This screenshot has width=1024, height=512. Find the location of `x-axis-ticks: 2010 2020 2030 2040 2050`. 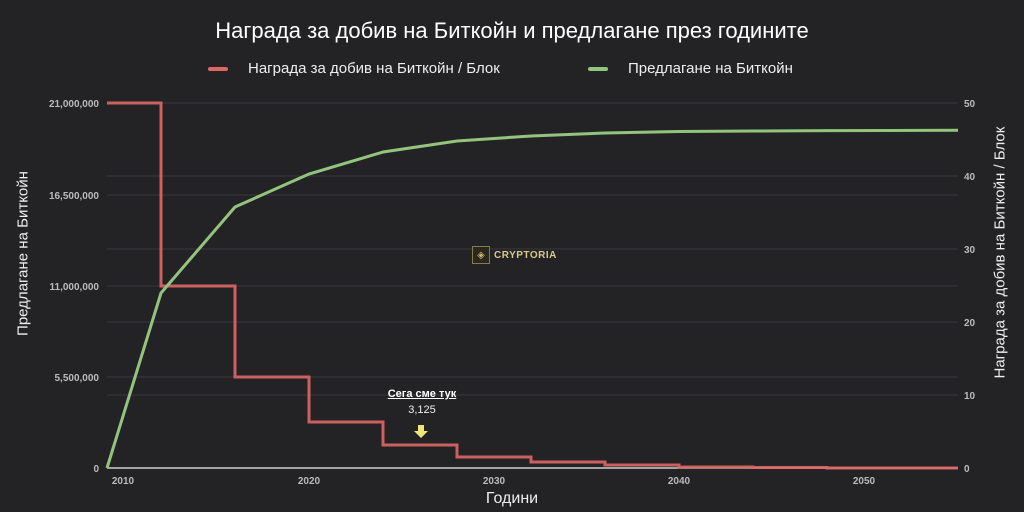

x-axis-ticks: 2010 2020 2030 2040 2050 is located at coordinates (494, 481).